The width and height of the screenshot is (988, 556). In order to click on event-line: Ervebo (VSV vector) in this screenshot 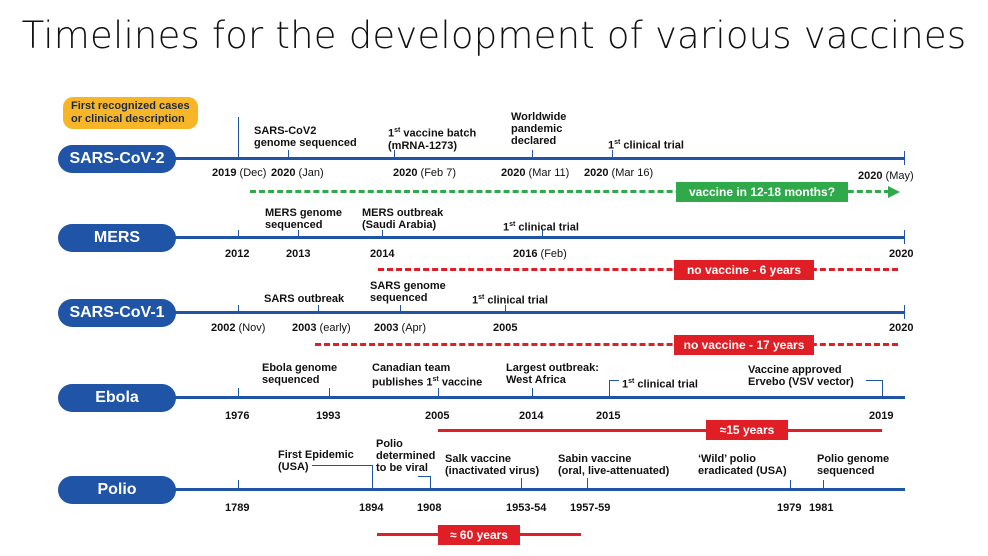, I will do `click(801, 382)`.